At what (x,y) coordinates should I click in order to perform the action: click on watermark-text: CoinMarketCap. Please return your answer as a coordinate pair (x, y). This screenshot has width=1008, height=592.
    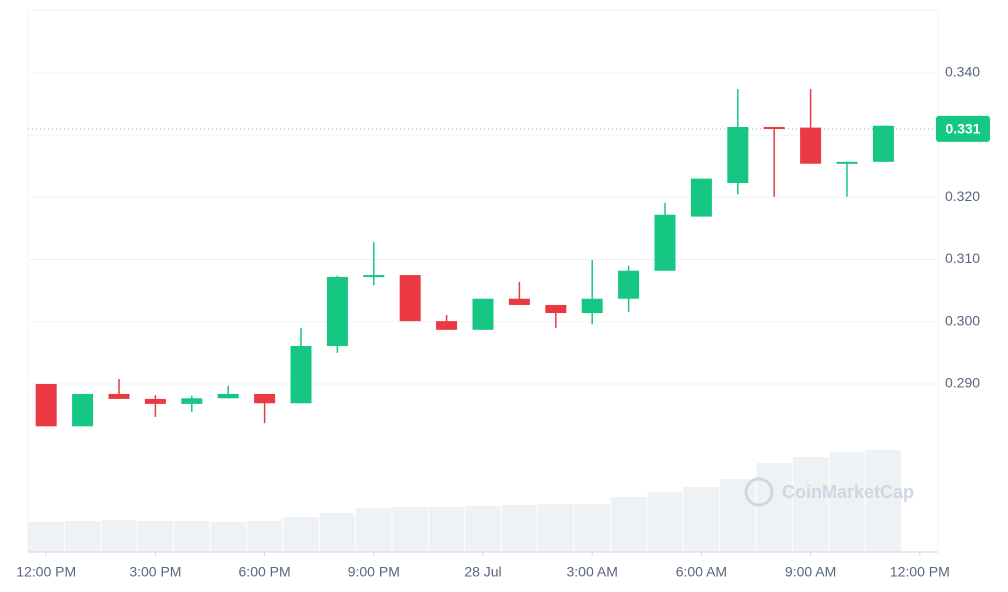
    Looking at the image, I should click on (848, 492).